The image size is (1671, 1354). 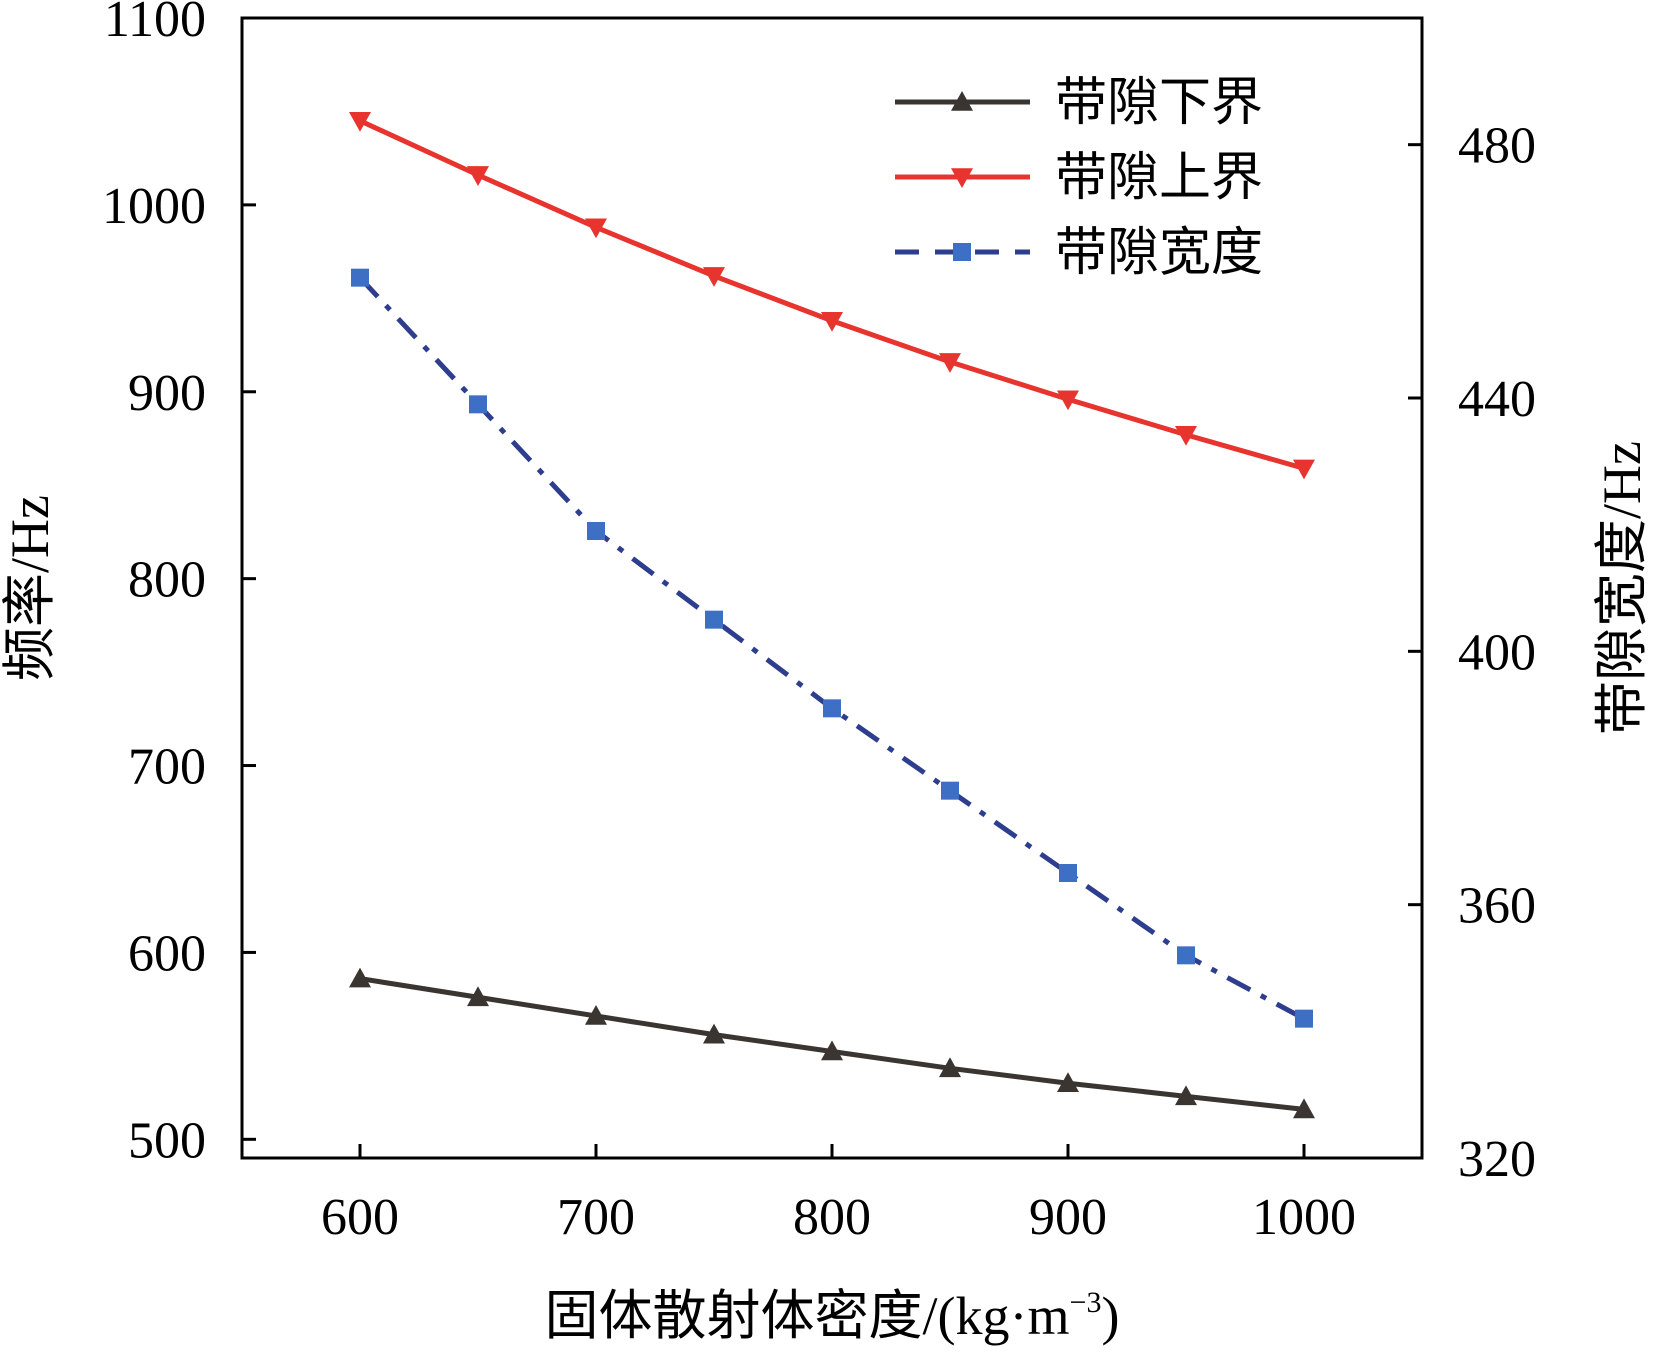 What do you see at coordinates (1497, 146) in the screenshot?
I see `y2-tick-label: 480` at bounding box center [1497, 146].